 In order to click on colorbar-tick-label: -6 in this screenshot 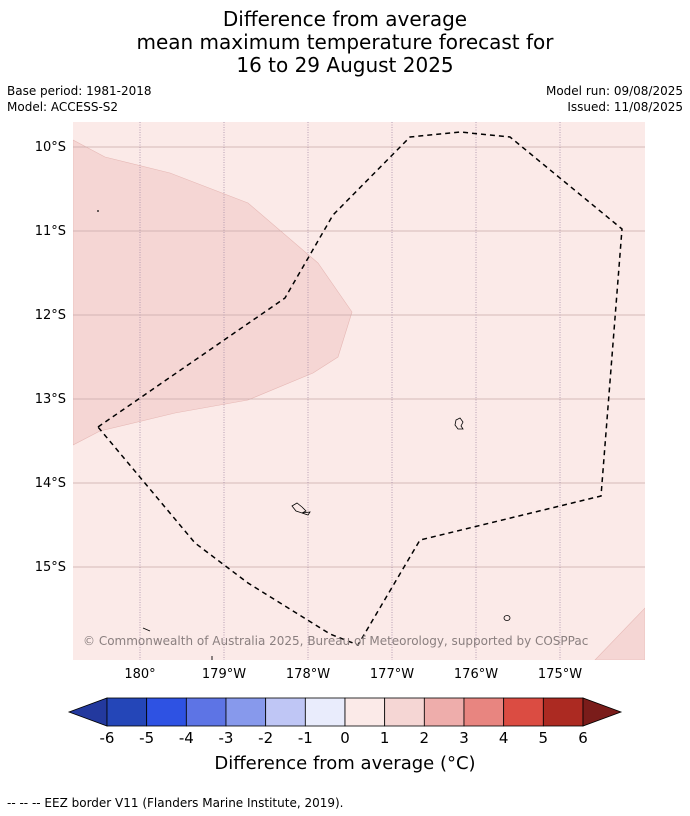, I will do `click(107, 738)`.